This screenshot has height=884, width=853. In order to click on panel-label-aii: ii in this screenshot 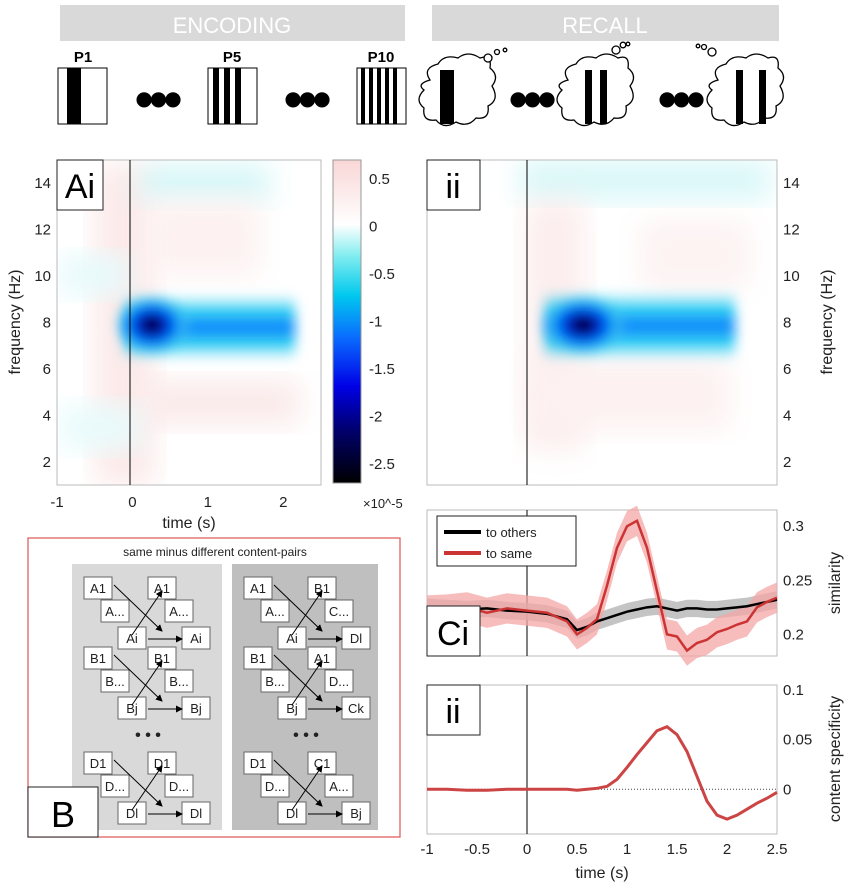, I will do `click(452, 187)`.